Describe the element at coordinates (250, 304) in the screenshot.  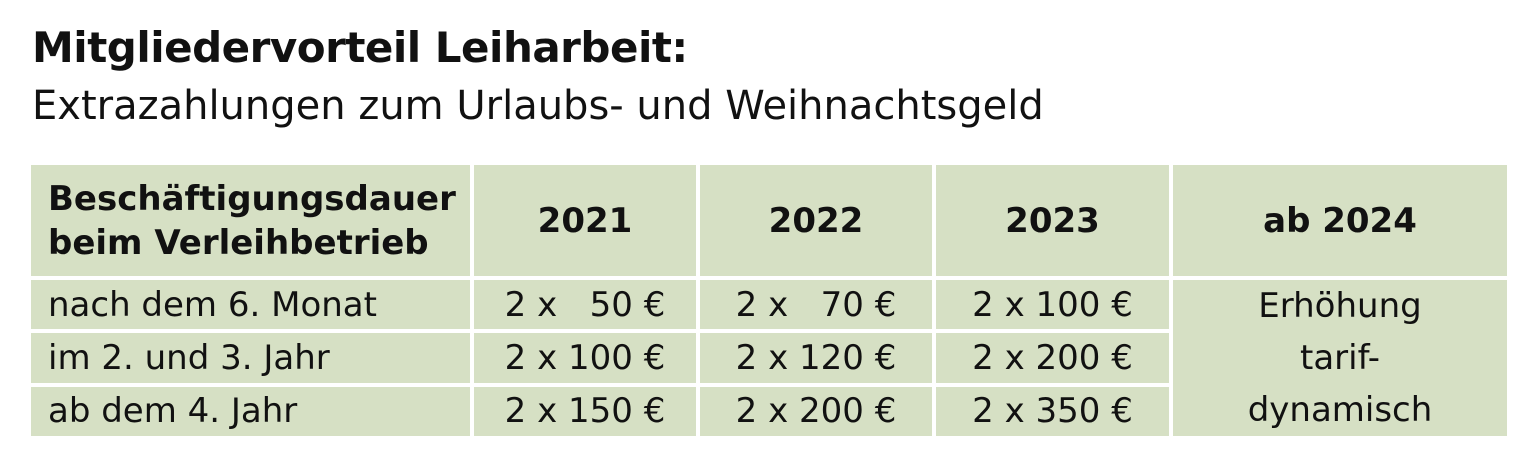
I see `row-label: nach dem 6. Monat` at that location.